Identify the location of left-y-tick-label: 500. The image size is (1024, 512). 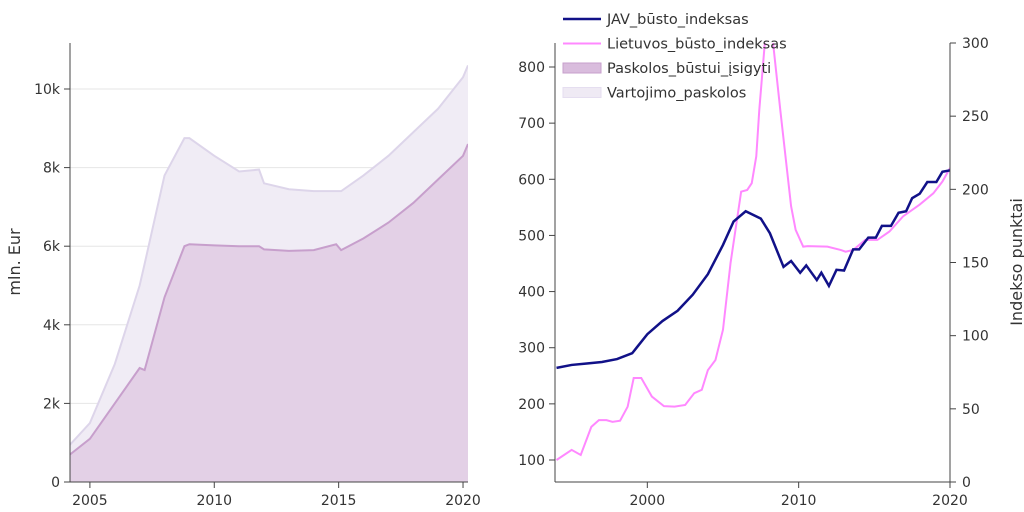
(531, 236).